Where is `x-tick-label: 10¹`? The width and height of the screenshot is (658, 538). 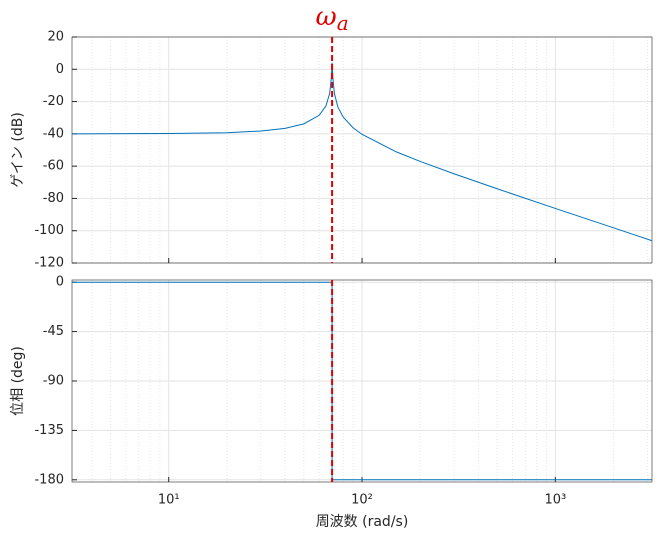 x-tick-label: 10¹ is located at coordinates (169, 500).